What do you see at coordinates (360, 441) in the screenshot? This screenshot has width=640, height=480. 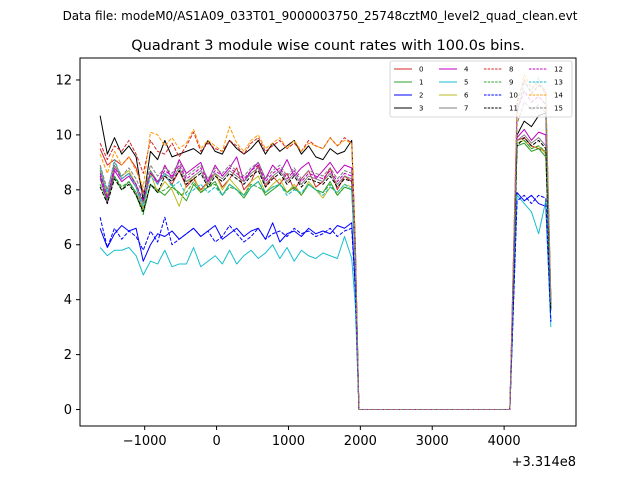 I see `x-tick-label: 2000` at bounding box center [360, 441].